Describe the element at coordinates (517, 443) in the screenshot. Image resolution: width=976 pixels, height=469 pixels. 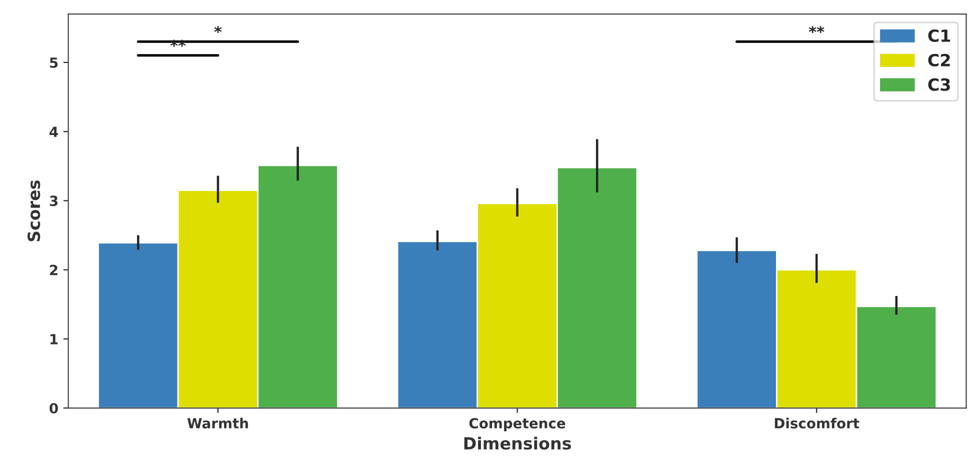
I see `x-axis-title: Dimensions` at that location.